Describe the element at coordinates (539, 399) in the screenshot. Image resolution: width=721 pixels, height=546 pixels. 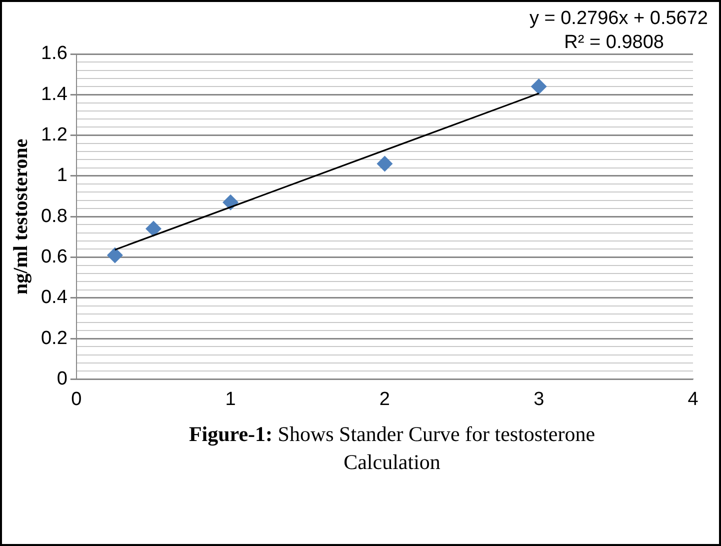
I see `x-tick-label: 3` at that location.